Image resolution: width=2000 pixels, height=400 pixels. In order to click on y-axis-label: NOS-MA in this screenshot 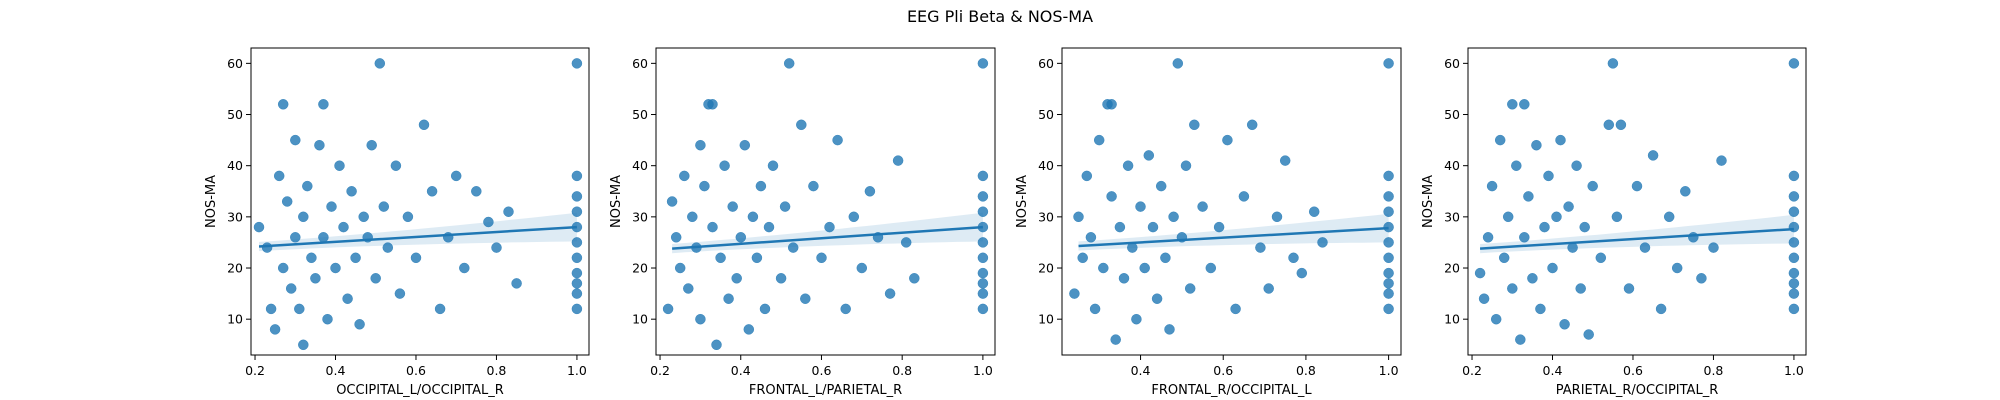, I will do `click(1428, 201)`.